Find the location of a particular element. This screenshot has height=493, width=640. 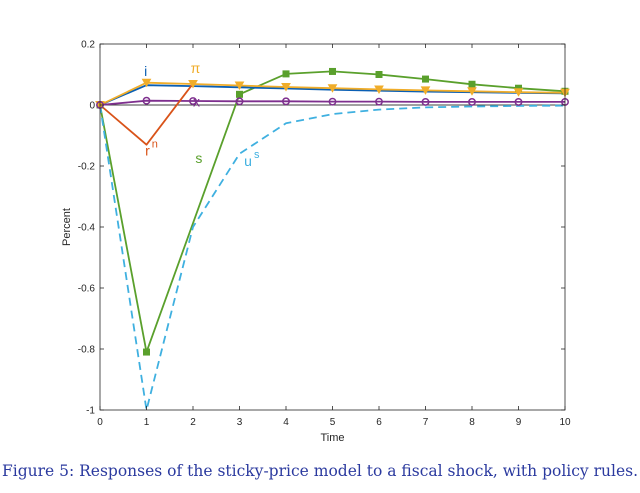

series-label-0: s is located at coordinates (198, 158).